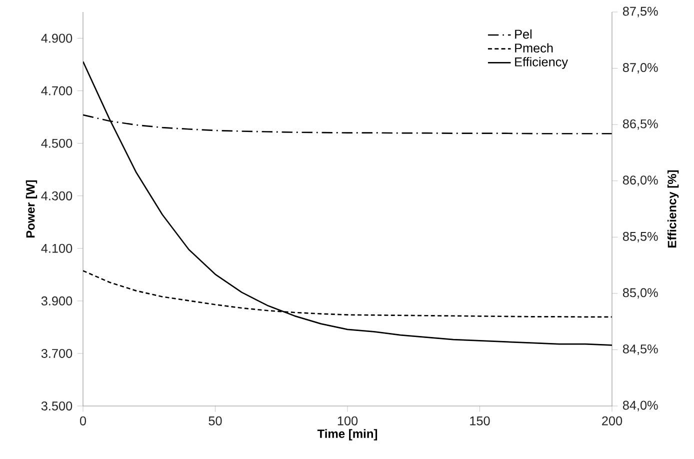 This screenshot has width=694, height=459. I want to click on x-tick-label: 0, so click(83, 421).